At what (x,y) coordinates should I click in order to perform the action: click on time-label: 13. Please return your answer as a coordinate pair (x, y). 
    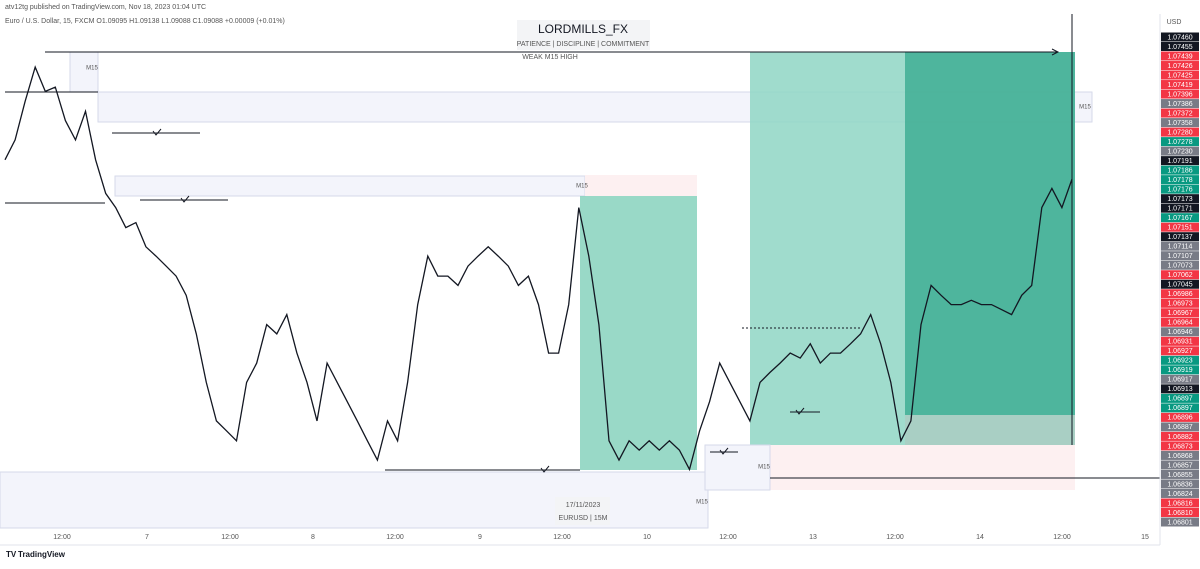
    Looking at the image, I should click on (813, 537).